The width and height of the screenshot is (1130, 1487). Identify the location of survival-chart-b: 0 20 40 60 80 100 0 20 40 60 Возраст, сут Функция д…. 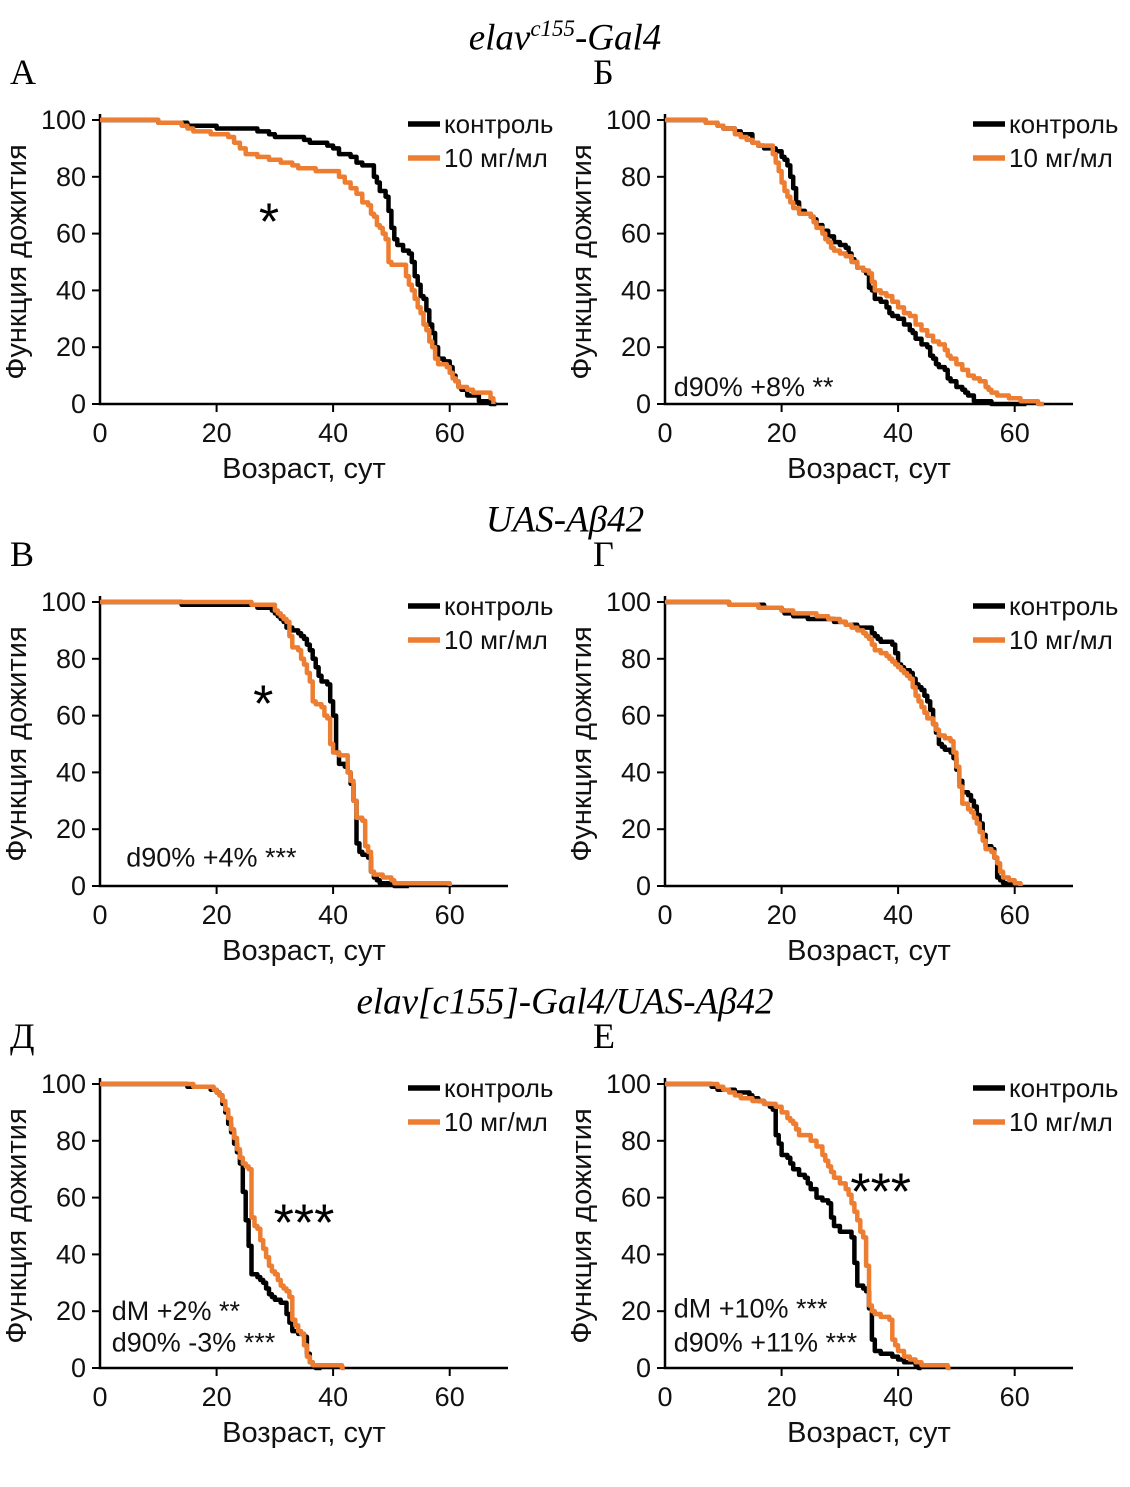
(842, 295).